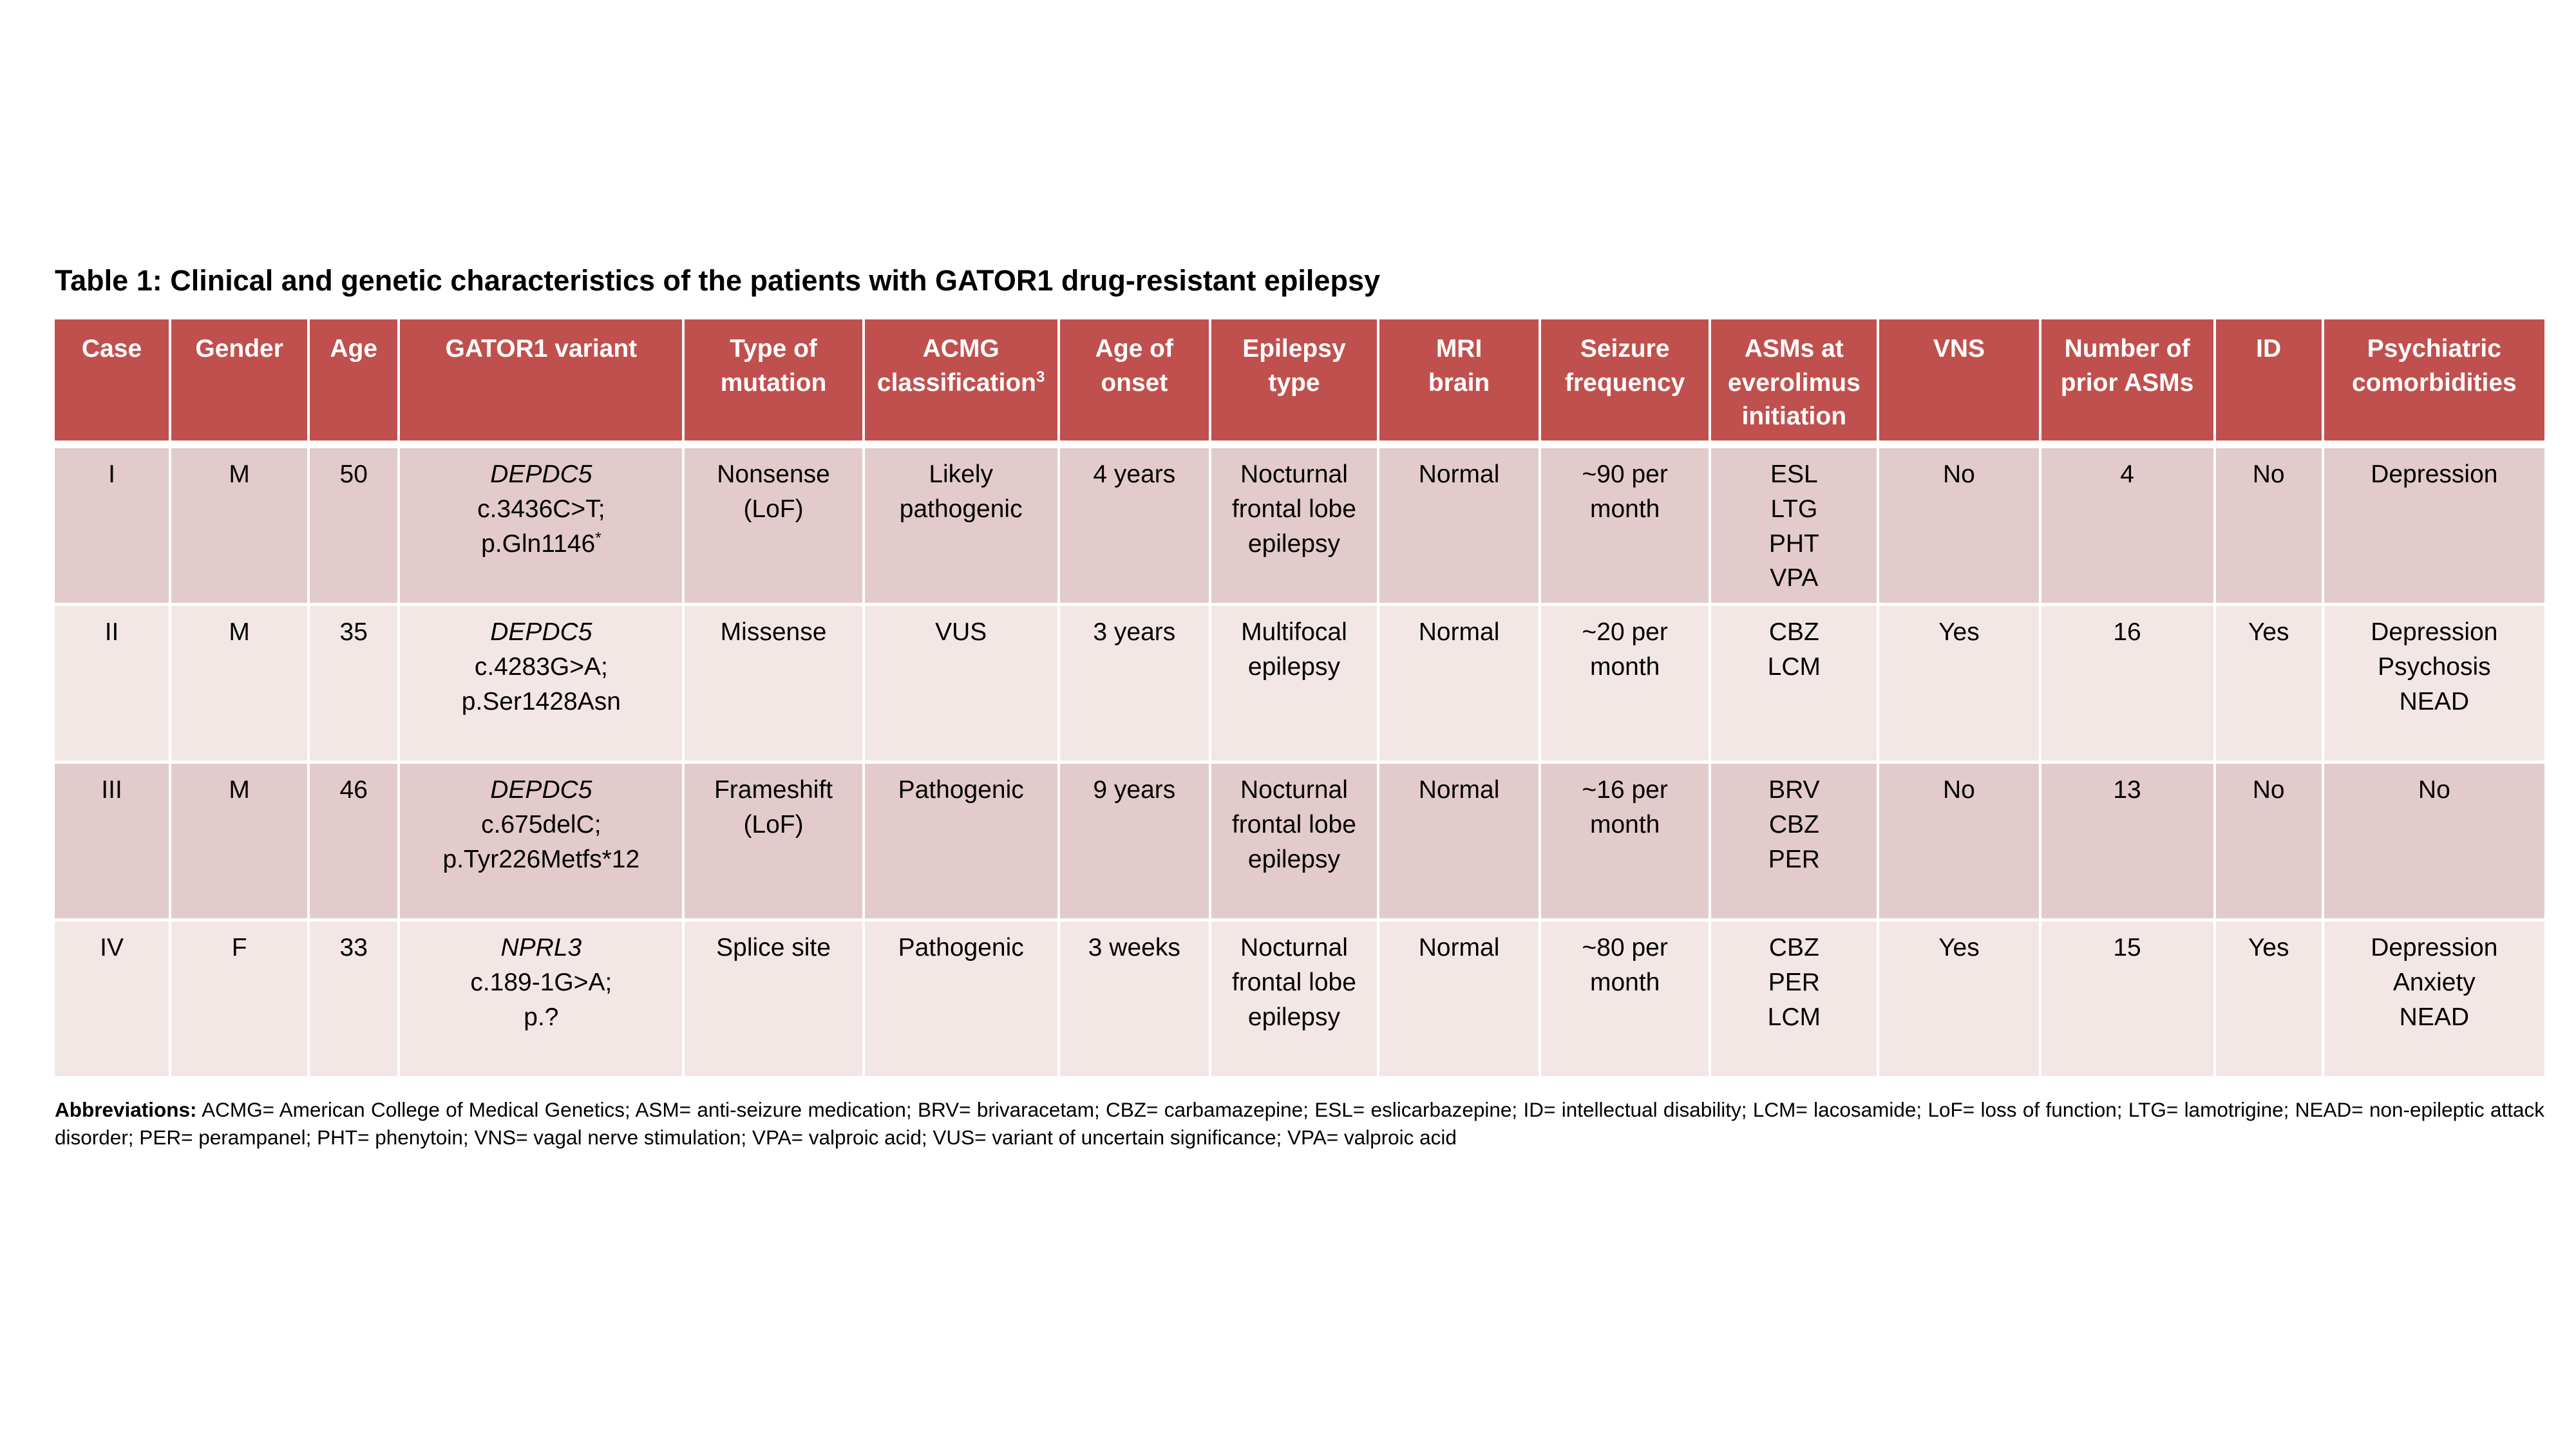 This screenshot has width=2576, height=1449. Describe the element at coordinates (1135, 684) in the screenshot. I see `cell-II-age-of-onset: 3 years` at that location.